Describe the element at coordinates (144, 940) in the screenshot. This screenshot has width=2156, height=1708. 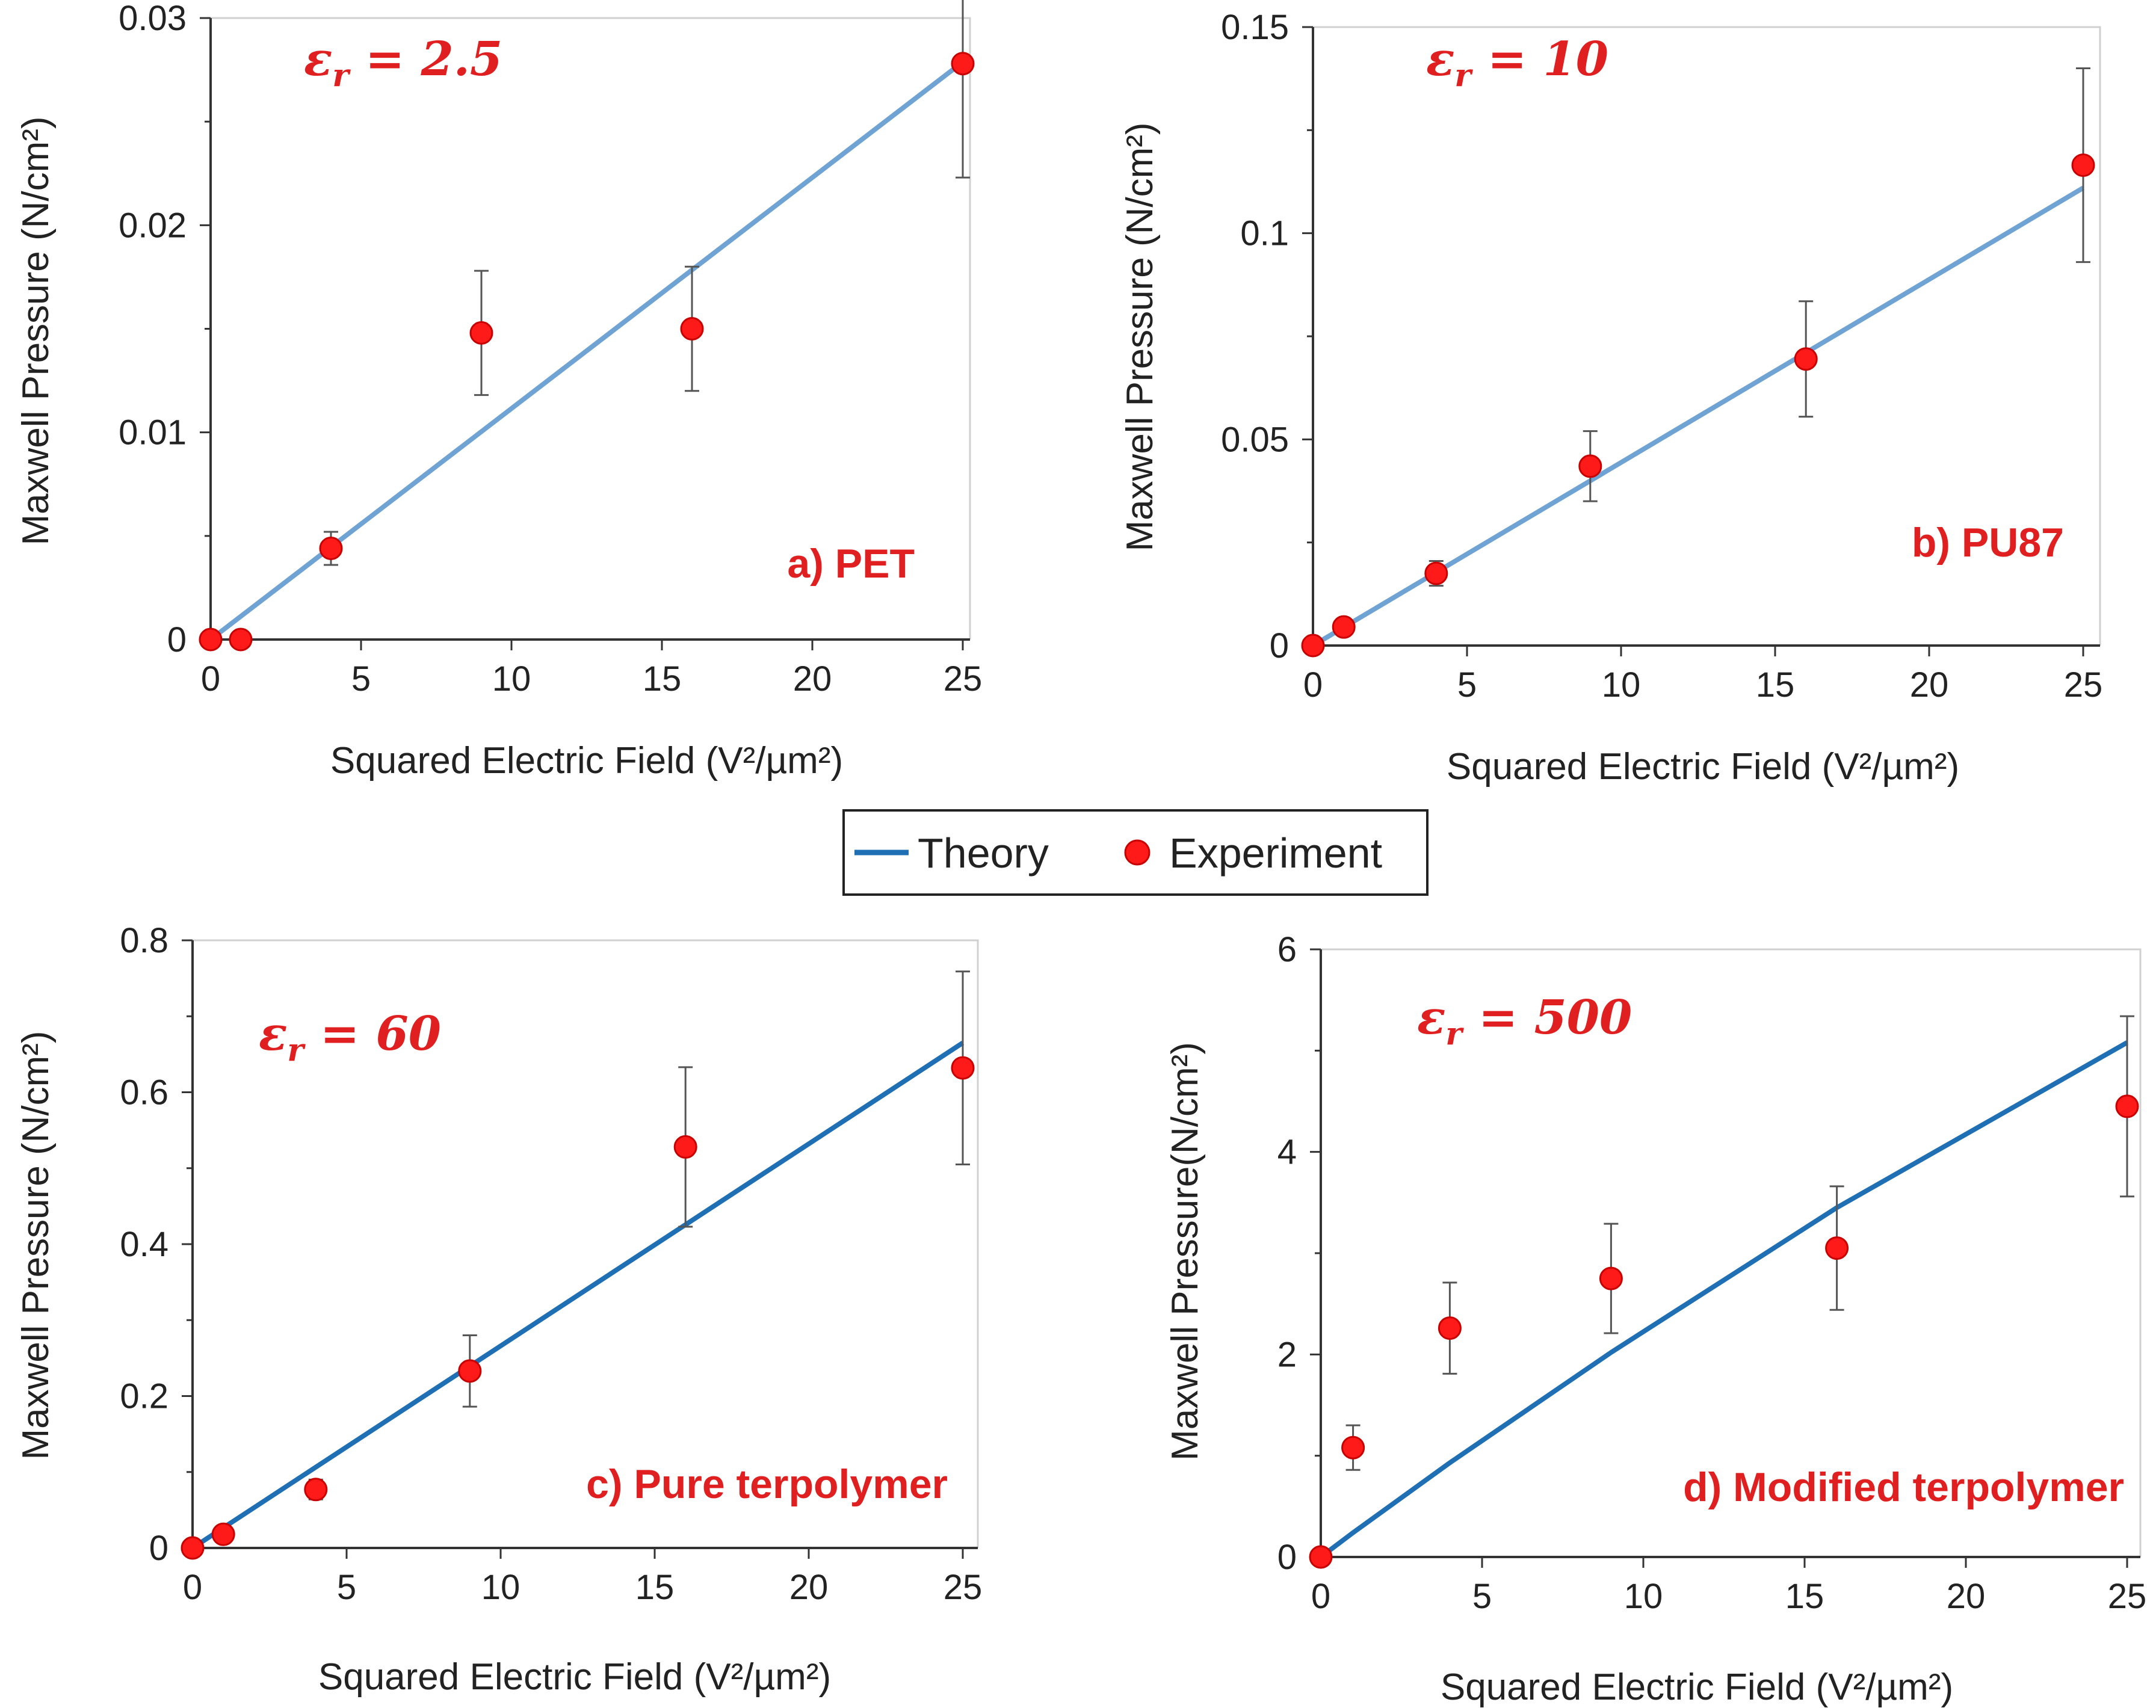
I see `y-tick-label: 0.8` at that location.